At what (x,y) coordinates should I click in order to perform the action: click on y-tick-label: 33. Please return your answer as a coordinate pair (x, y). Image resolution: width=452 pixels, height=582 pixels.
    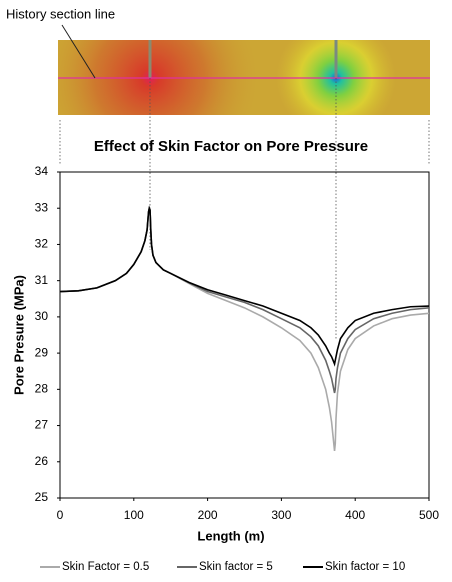
    Looking at the image, I should click on (42, 207).